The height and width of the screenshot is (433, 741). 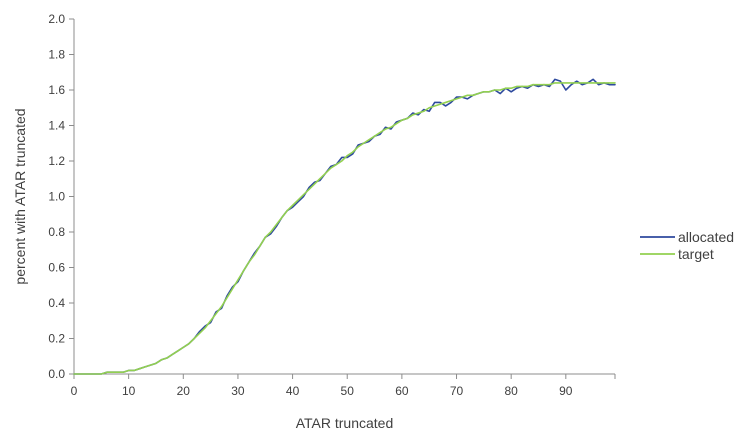 I want to click on x-tick-label: 20, so click(x=184, y=391).